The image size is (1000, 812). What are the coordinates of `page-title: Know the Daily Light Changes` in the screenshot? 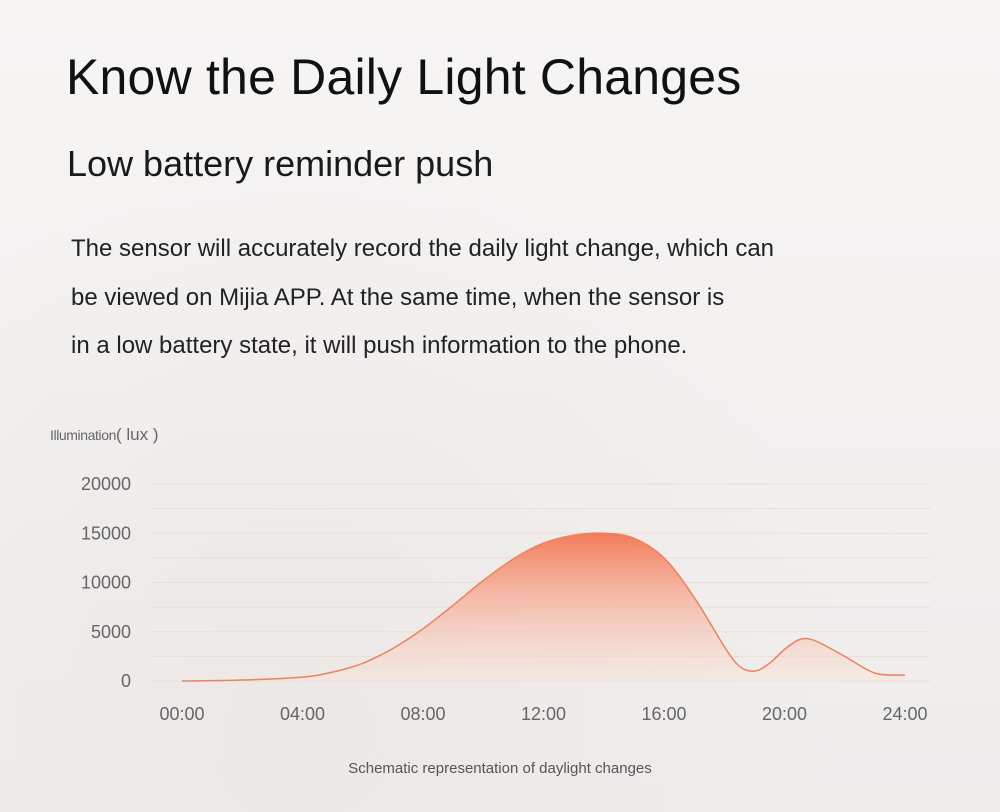 It's located at (404, 77).